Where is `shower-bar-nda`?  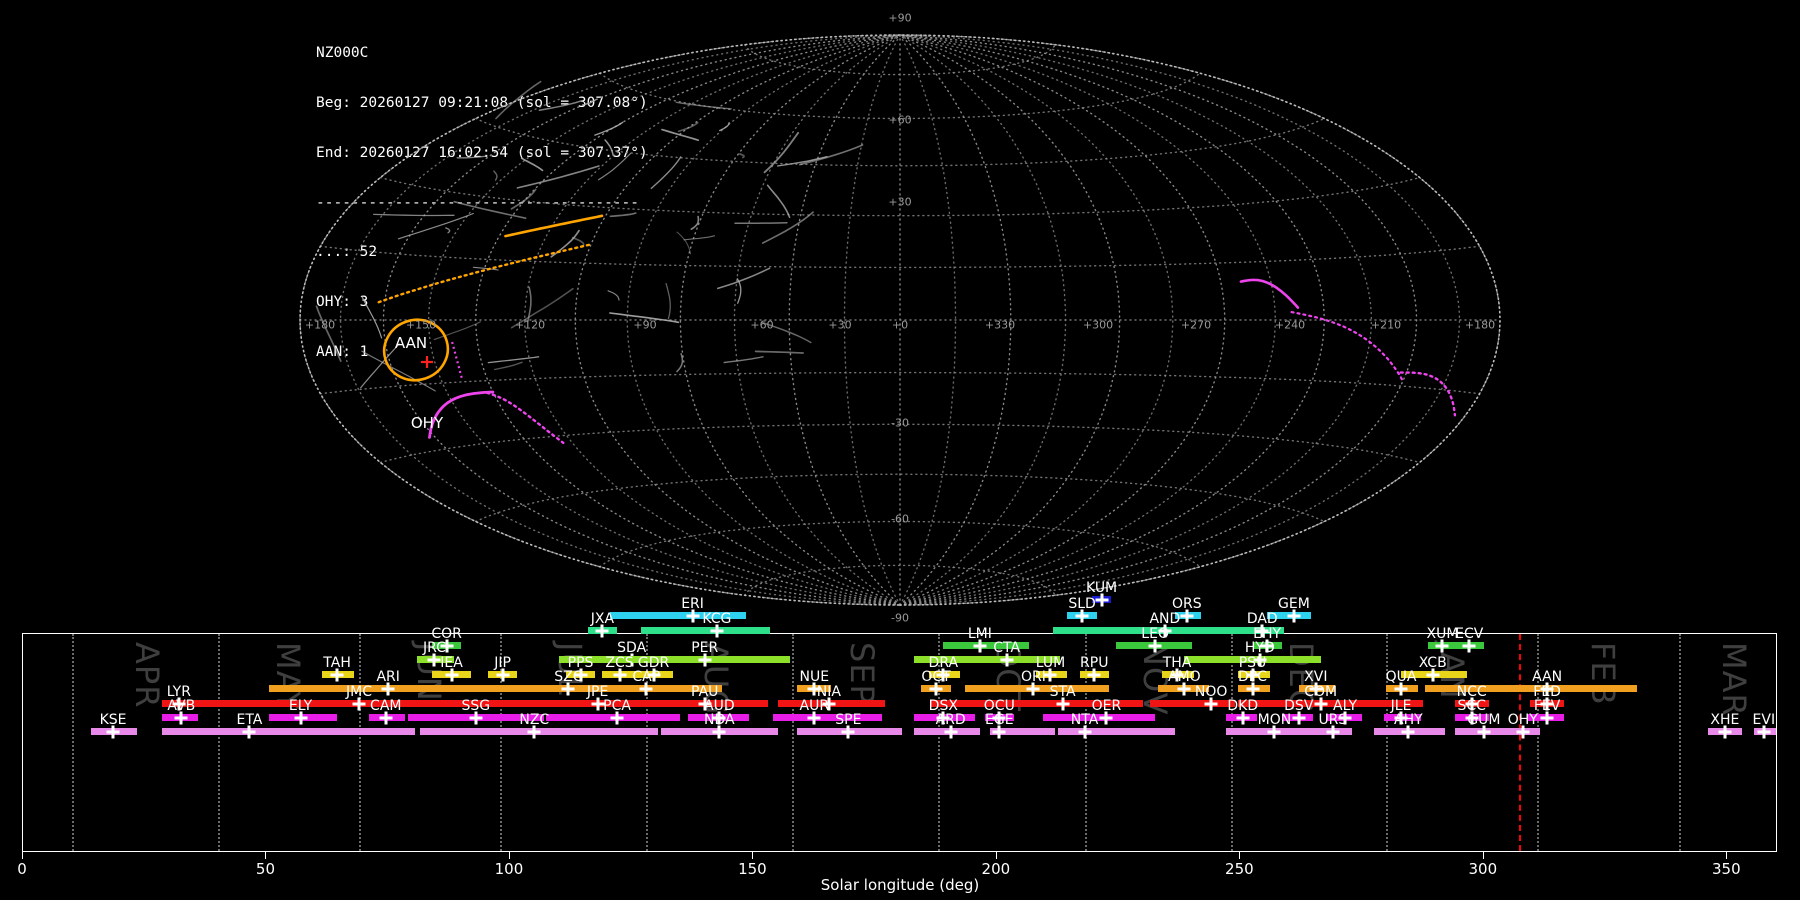
shower-bar-nda is located at coordinates (719, 731).